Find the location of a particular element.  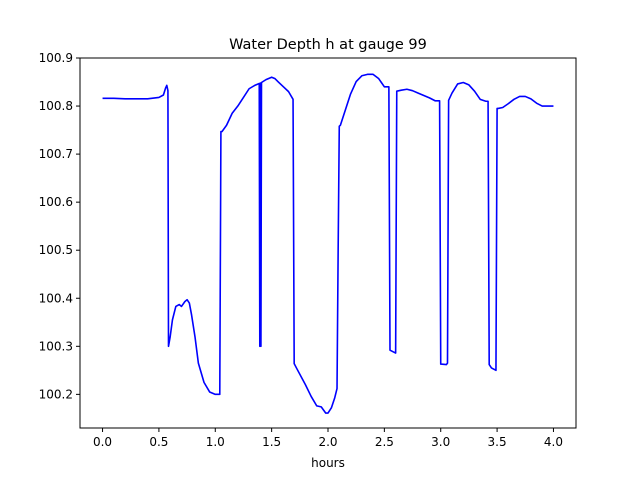

chart-title: Water Depth h at gauge 99 is located at coordinates (328, 45).